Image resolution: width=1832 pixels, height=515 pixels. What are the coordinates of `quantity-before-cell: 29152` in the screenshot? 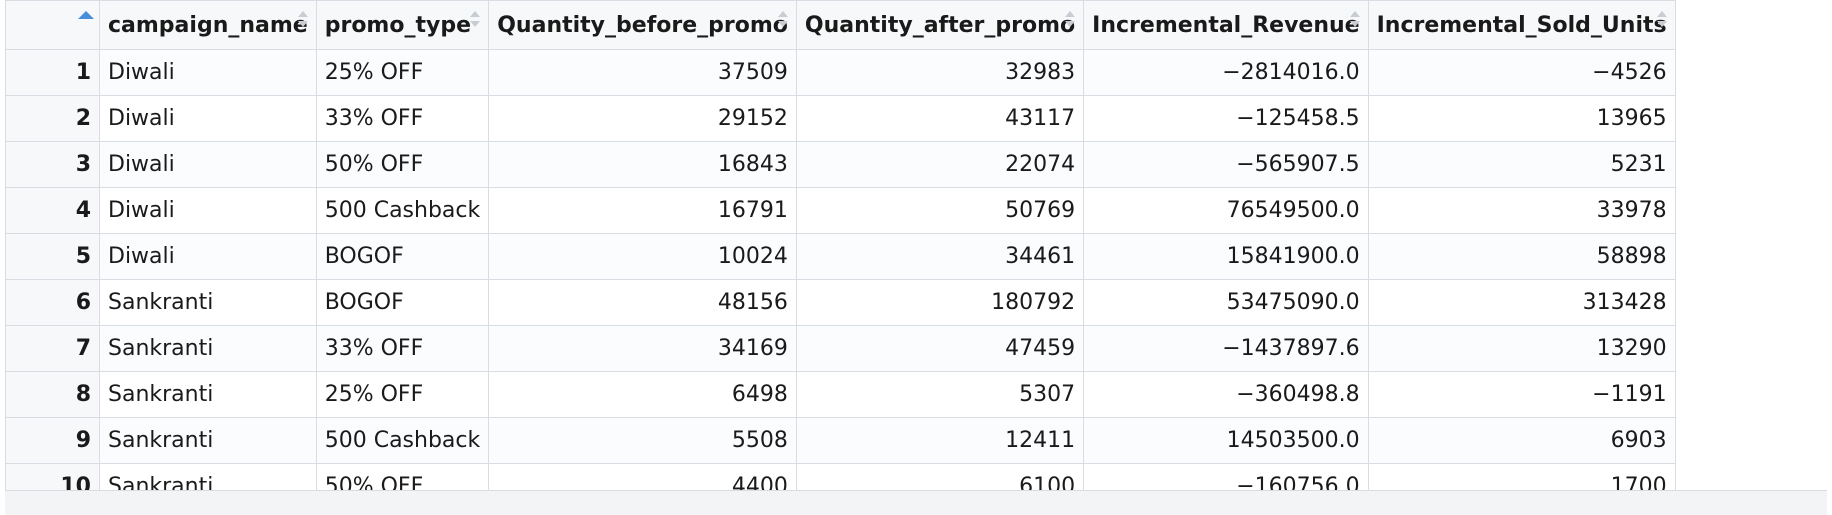 It's located at (642, 118).